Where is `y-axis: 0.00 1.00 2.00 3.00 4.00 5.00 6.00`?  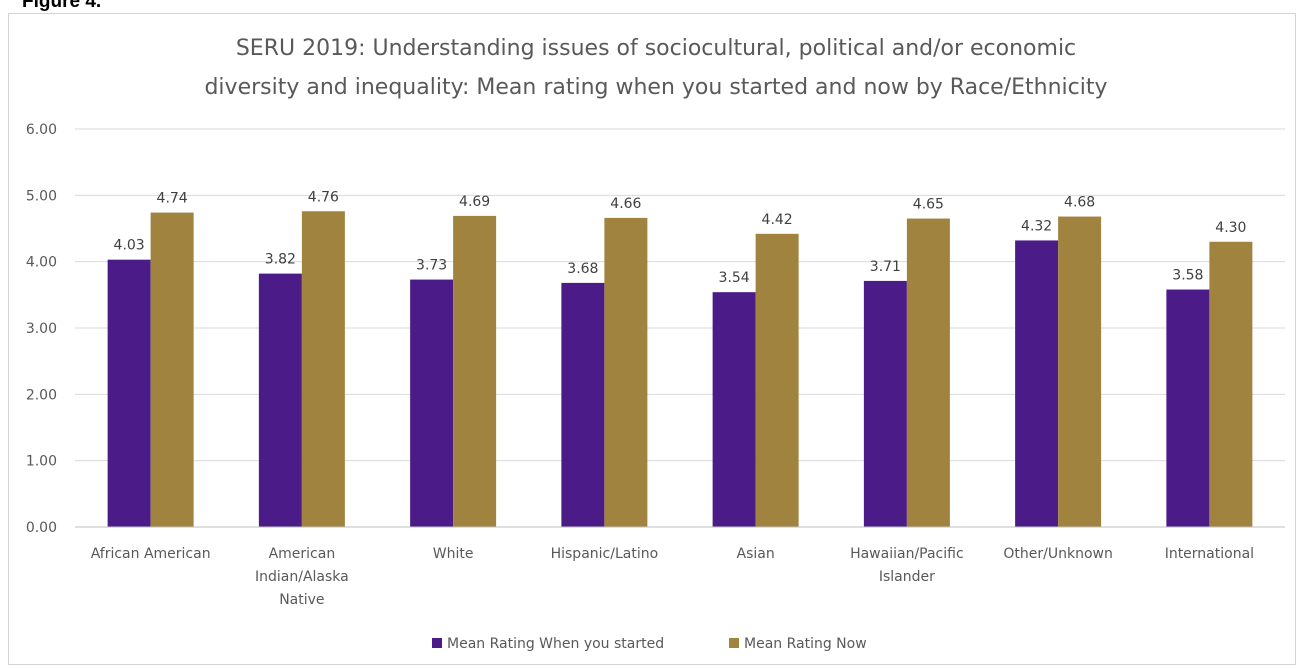
y-axis: 0.00 1.00 2.00 3.00 4.00 5.00 6.00 is located at coordinates (41, 329).